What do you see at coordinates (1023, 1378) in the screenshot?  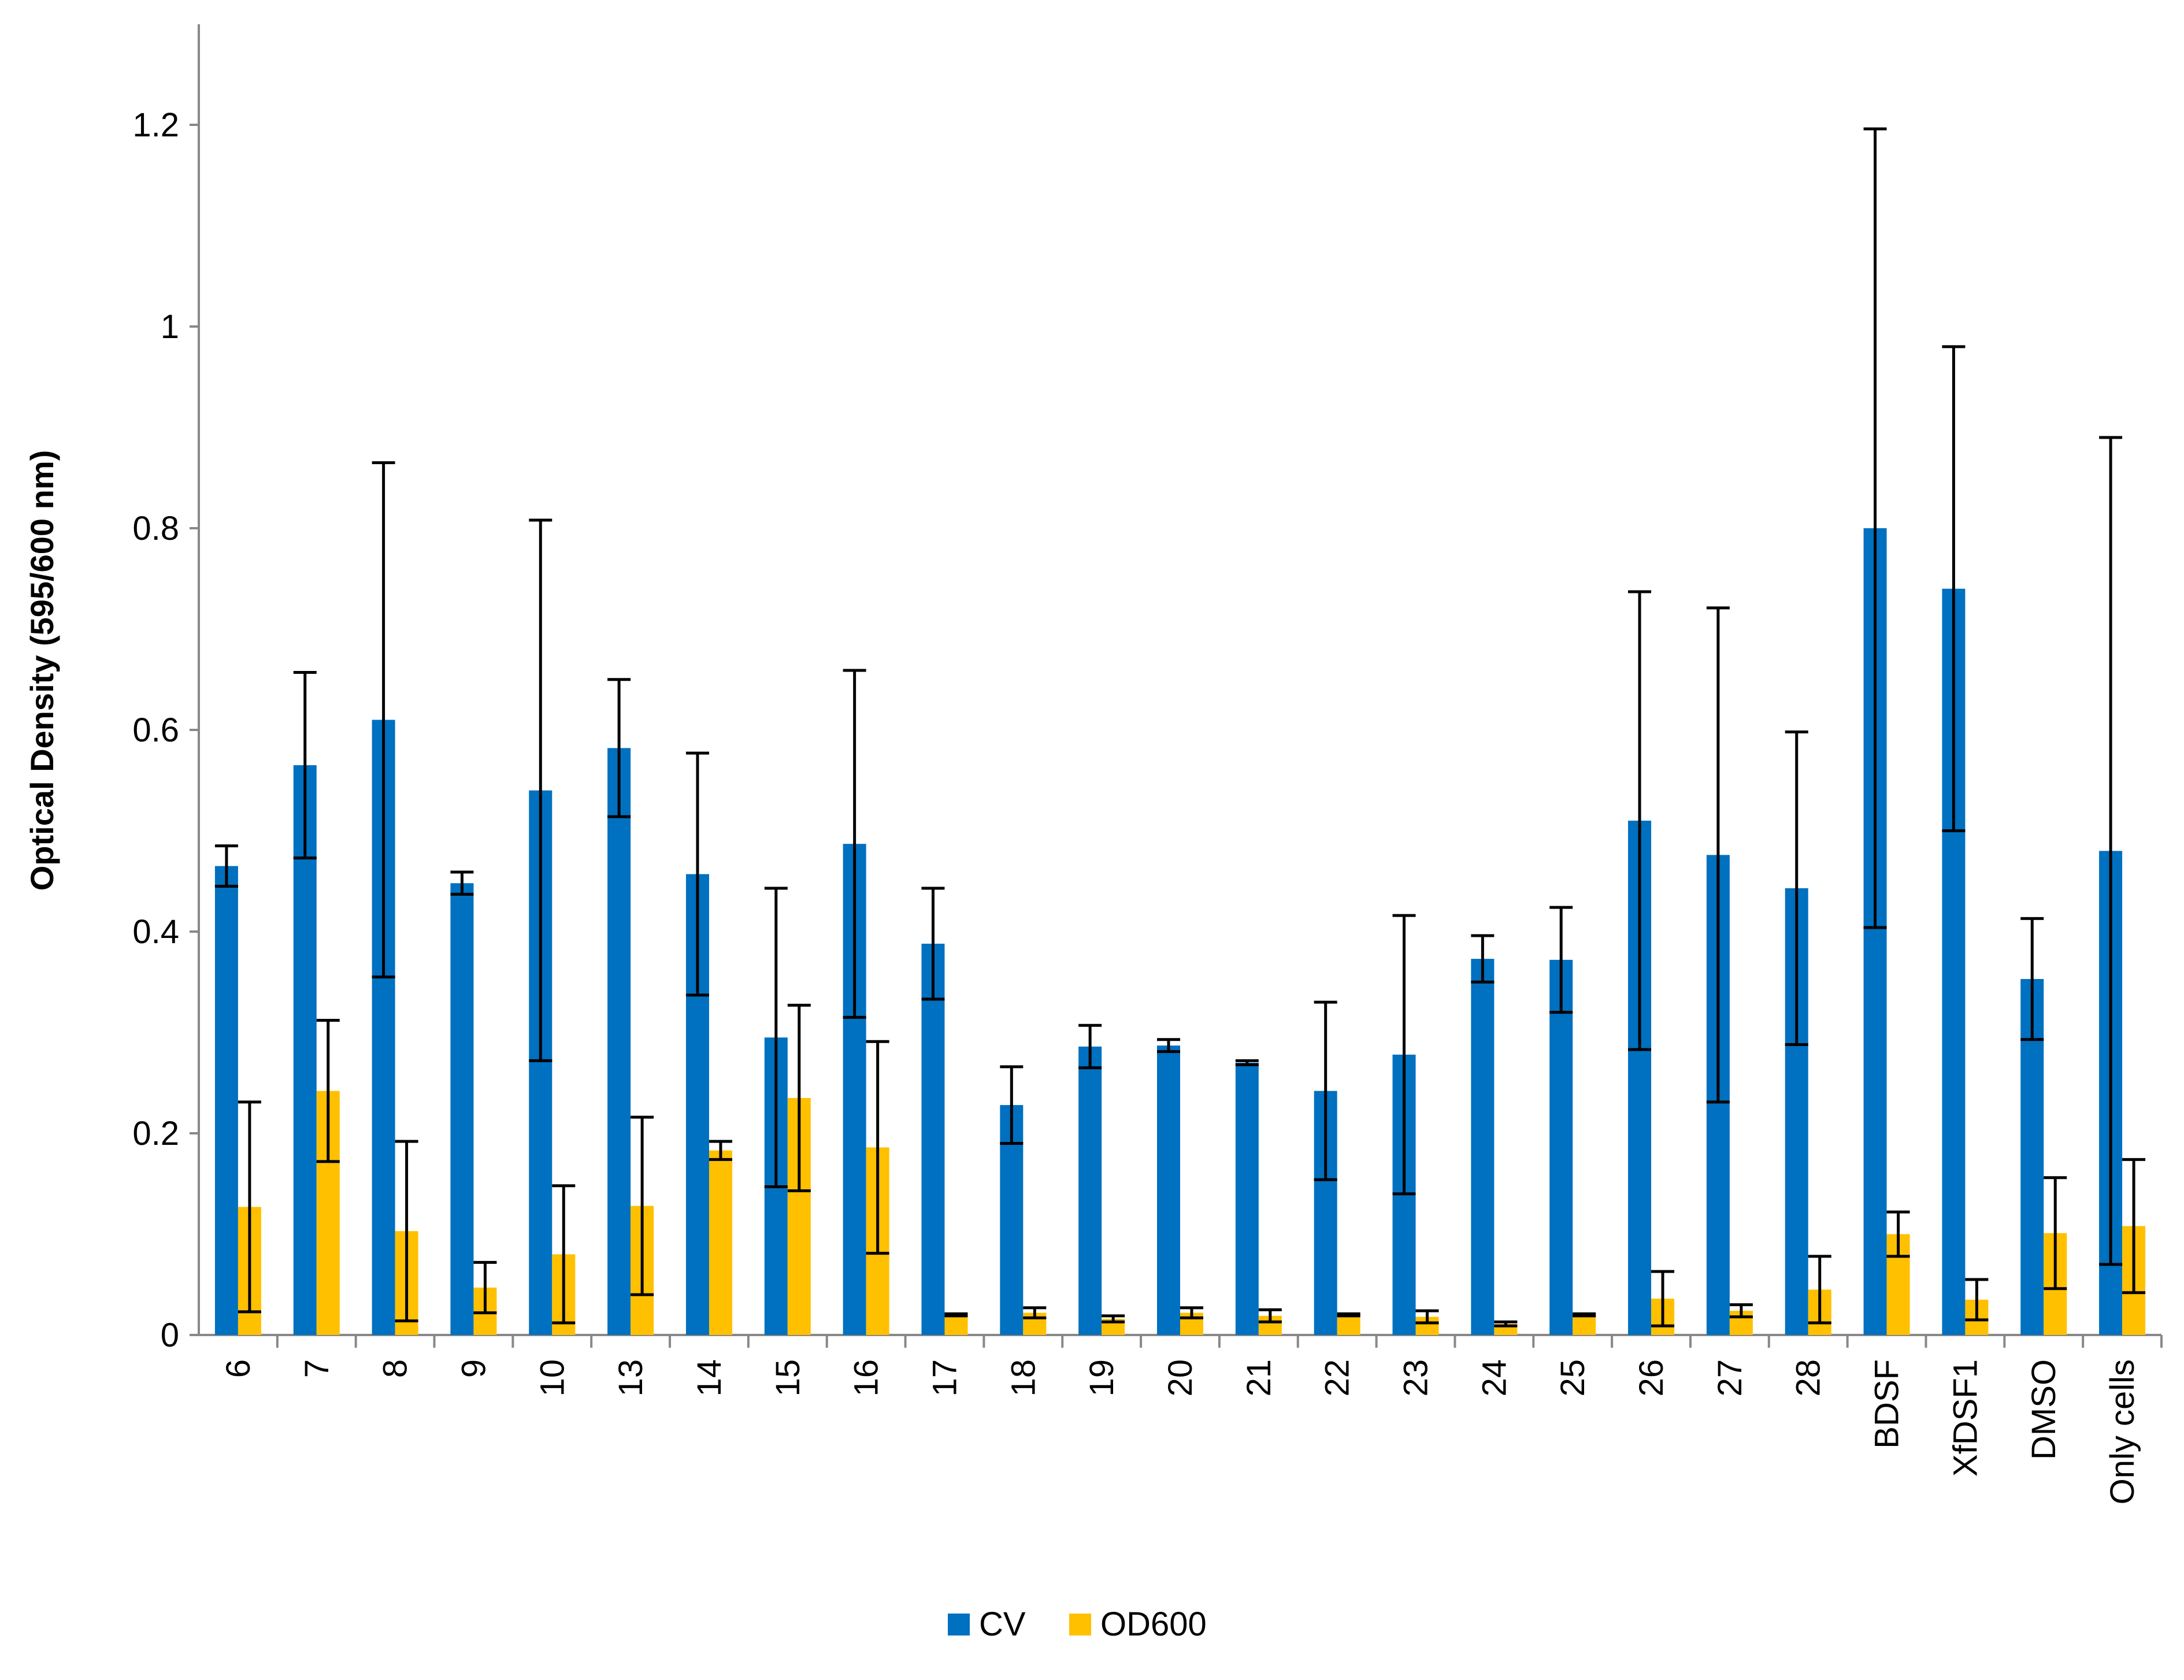 I see `x-tick-label: 18` at bounding box center [1023, 1378].